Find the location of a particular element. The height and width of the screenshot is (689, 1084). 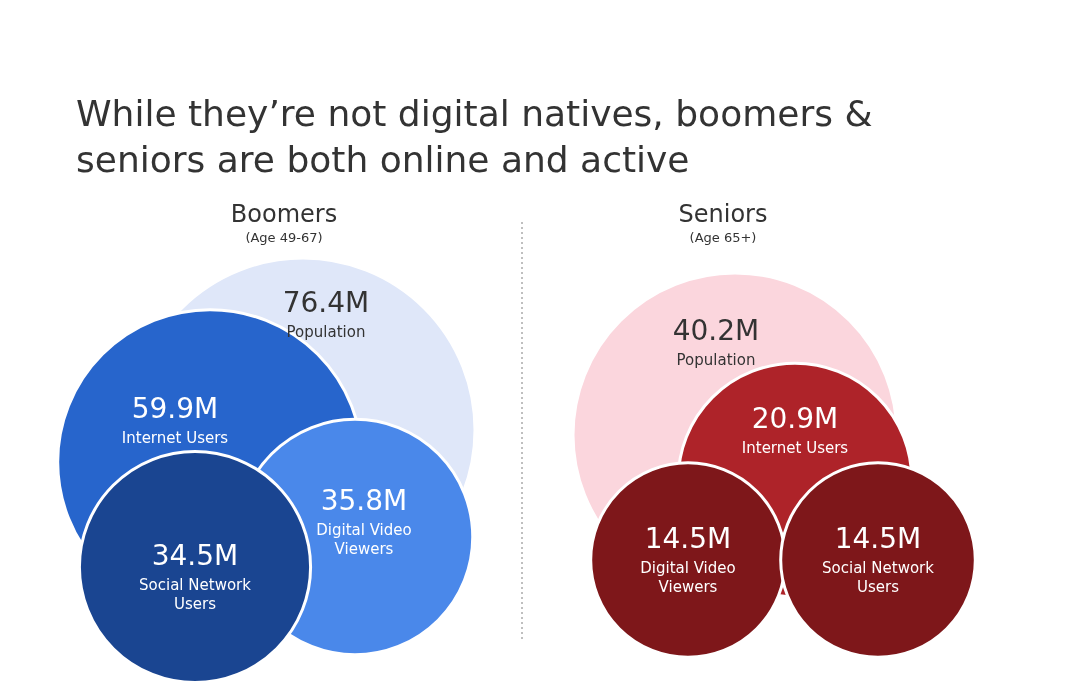

data-label: 34.5M is located at coordinates (195, 555).